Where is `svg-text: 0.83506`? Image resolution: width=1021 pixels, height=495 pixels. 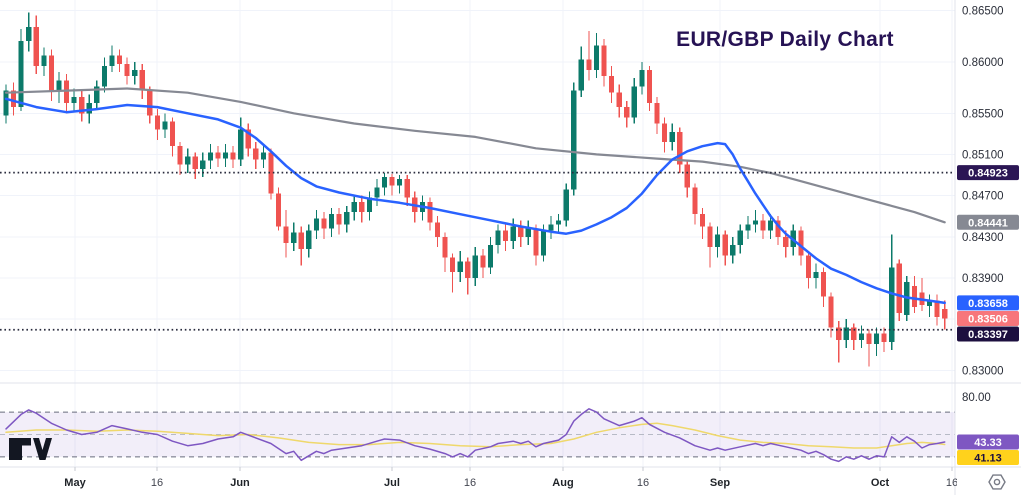 svg-text: 0.83506 is located at coordinates (988, 320).